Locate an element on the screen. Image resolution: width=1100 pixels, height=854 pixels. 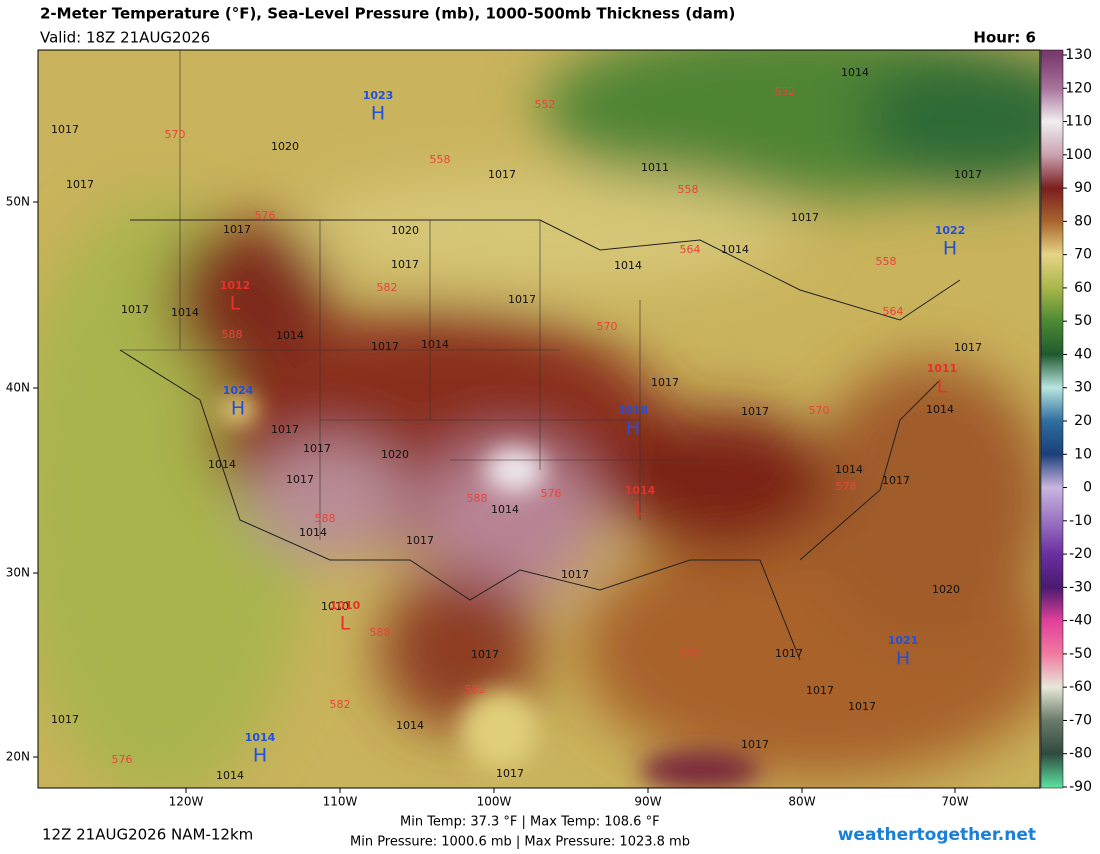
temp-range: Min Temp: 37.3 °F | Max Temp: 108.6 °F is located at coordinates (530, 822).